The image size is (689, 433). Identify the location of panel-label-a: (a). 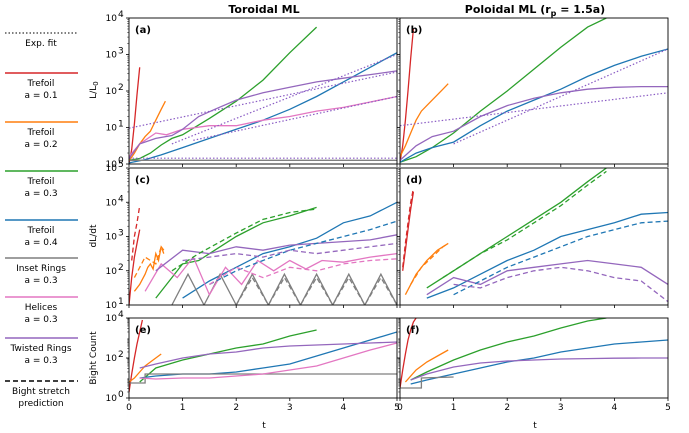
(143, 30).